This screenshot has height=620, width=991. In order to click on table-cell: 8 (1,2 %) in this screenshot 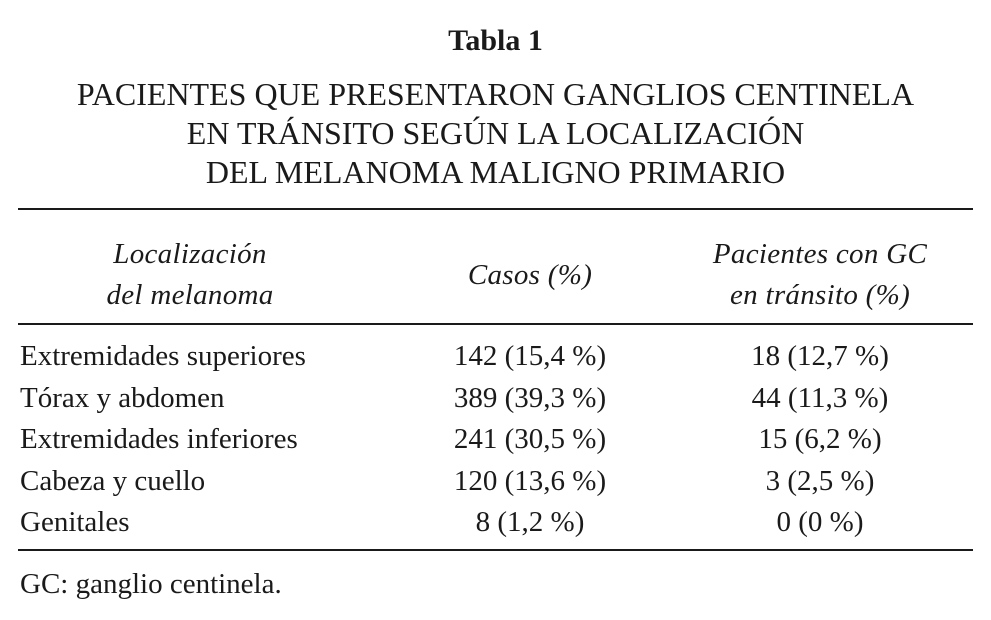, I will do `click(530, 522)`.